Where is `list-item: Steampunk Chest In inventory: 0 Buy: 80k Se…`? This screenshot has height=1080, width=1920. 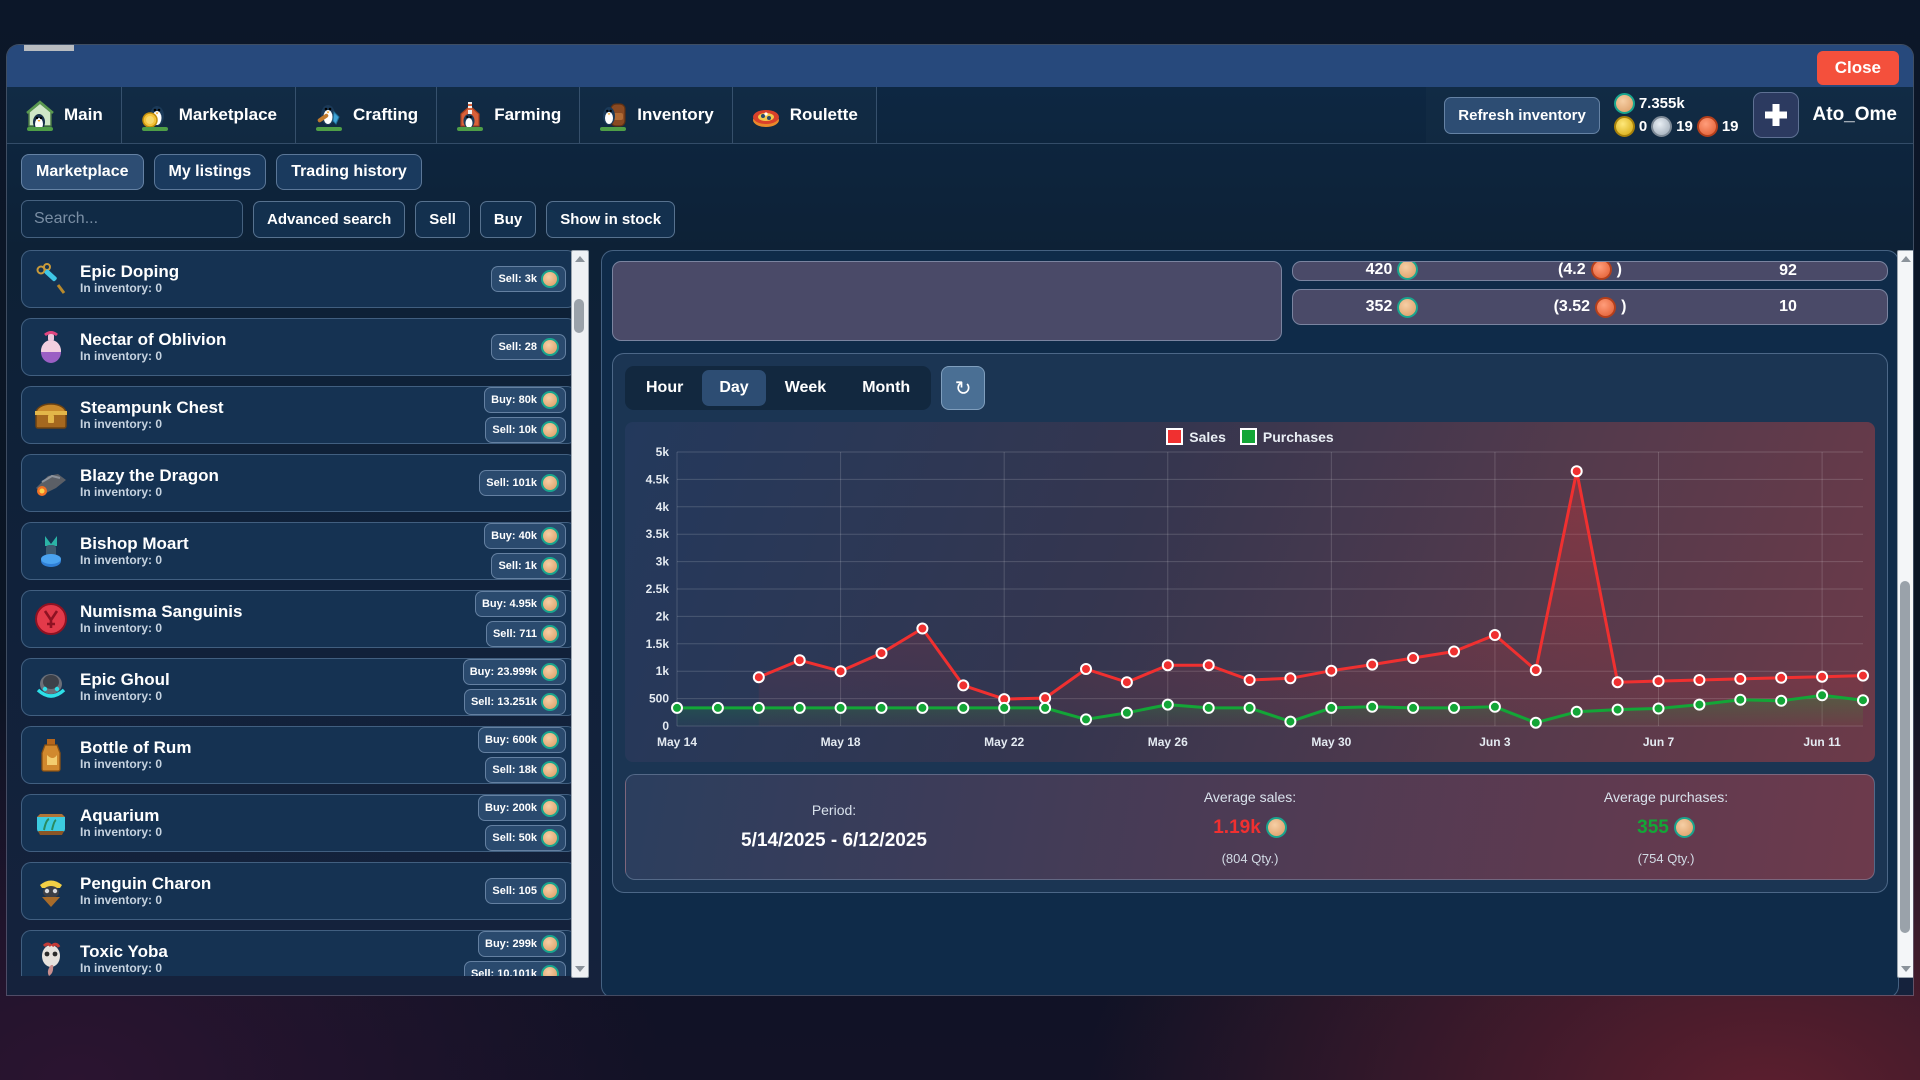 list-item: Steampunk Chest In inventory: 0 Buy: 80k Se… is located at coordinates (299, 415).